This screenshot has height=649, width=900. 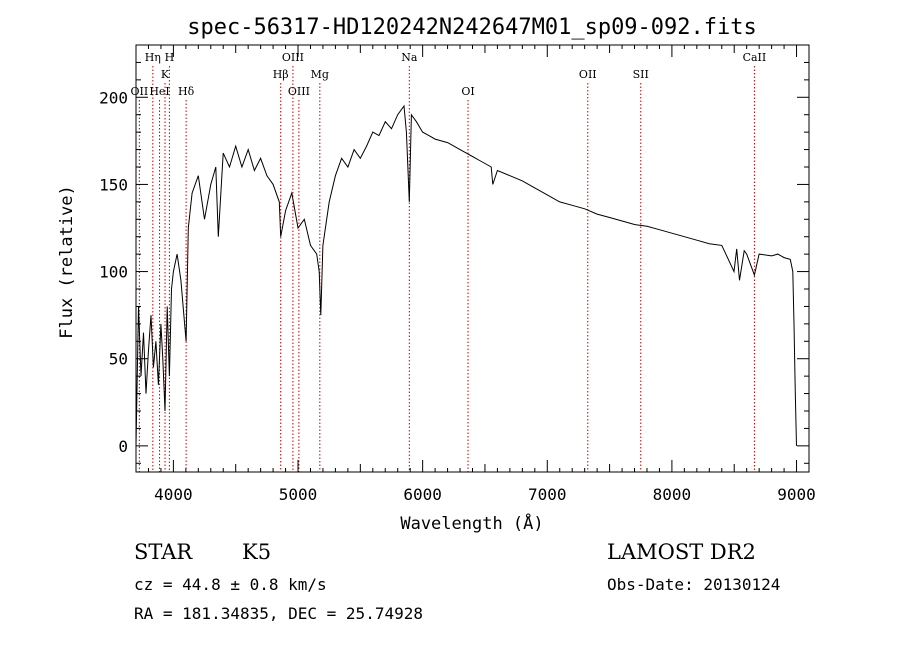 I want to click on line-marker-label: CaII, so click(x=755, y=57).